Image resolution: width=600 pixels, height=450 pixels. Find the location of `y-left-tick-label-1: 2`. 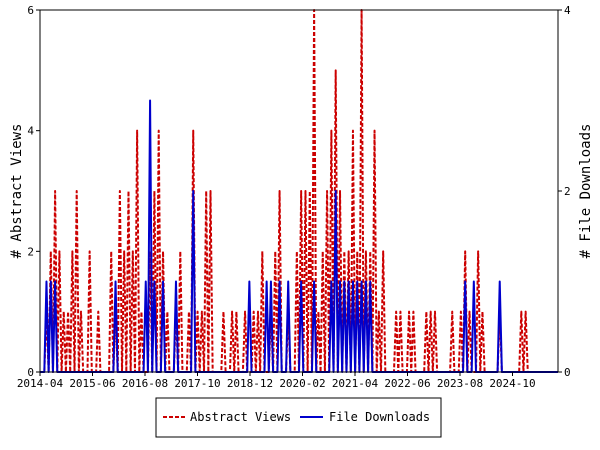

y-left-tick-label-1: 2 is located at coordinates (30, 251).